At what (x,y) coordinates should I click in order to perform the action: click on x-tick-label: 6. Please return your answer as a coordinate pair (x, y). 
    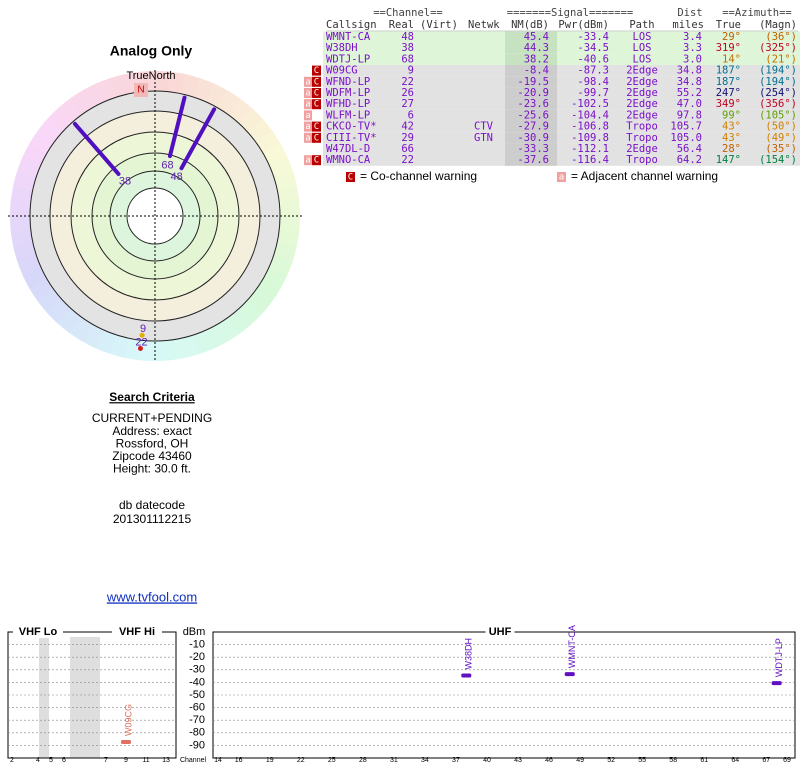
    Looking at the image, I should click on (64, 760).